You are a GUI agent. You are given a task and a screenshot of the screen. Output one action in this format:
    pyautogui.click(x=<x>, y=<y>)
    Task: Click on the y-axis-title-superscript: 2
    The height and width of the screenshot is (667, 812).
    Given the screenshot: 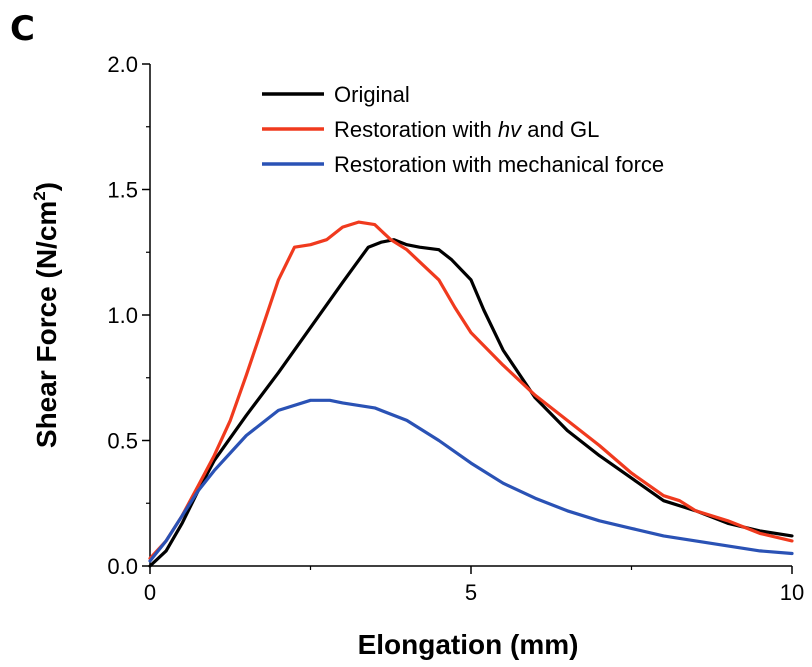 What is the action you would take?
    pyautogui.click(x=39, y=195)
    